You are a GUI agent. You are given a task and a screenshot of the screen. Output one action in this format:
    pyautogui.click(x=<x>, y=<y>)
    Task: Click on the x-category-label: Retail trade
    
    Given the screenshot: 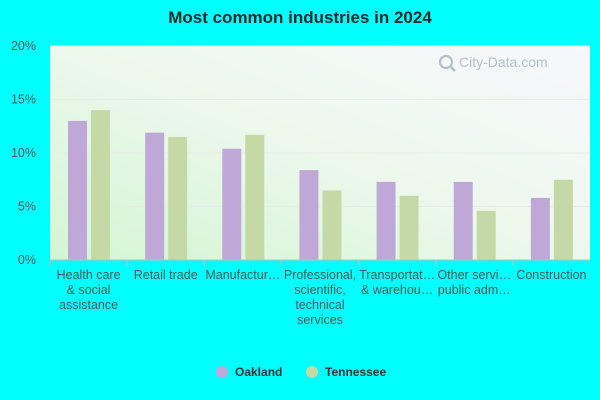 What is the action you would take?
    pyautogui.click(x=166, y=275)
    